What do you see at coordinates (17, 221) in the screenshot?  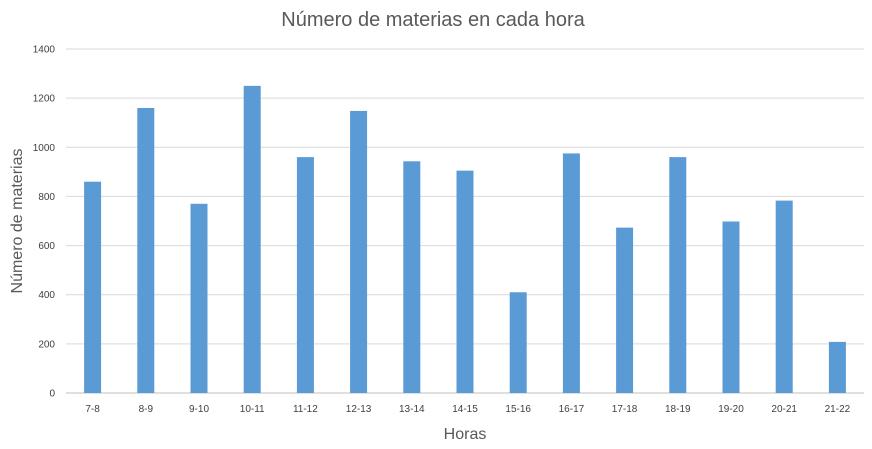 I see `y-axis-title: Número de materias` at bounding box center [17, 221].